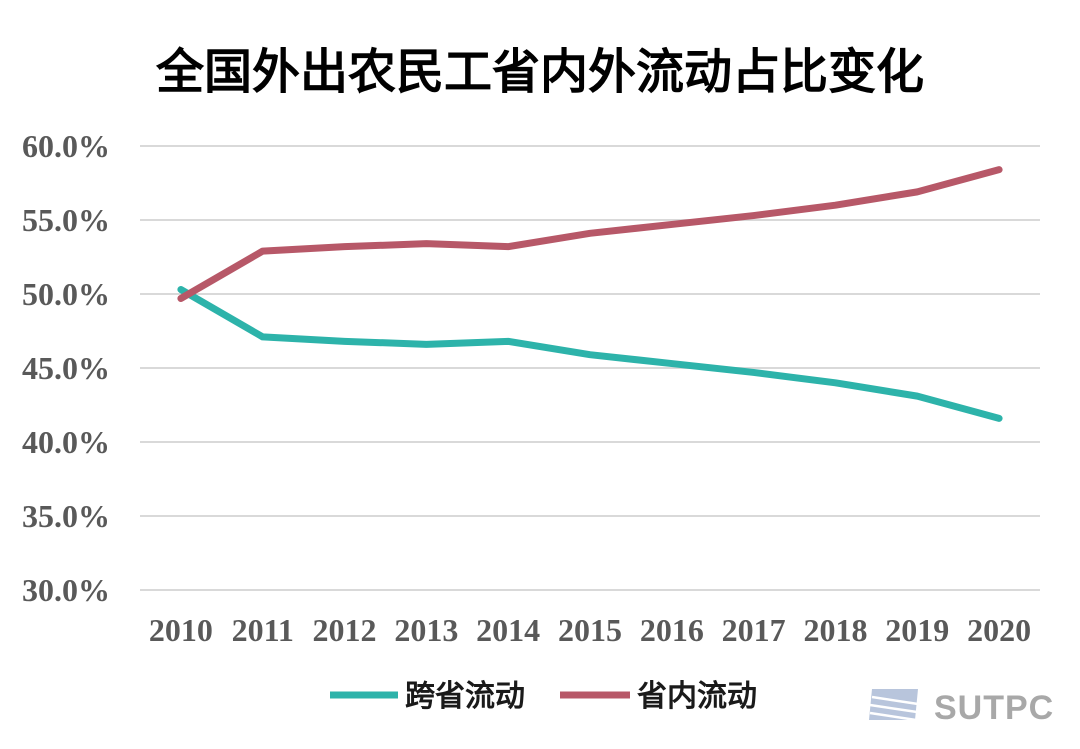 Image resolution: width=1080 pixels, height=749 pixels. I want to click on y-tick-label: 45.0%, so click(66, 368).